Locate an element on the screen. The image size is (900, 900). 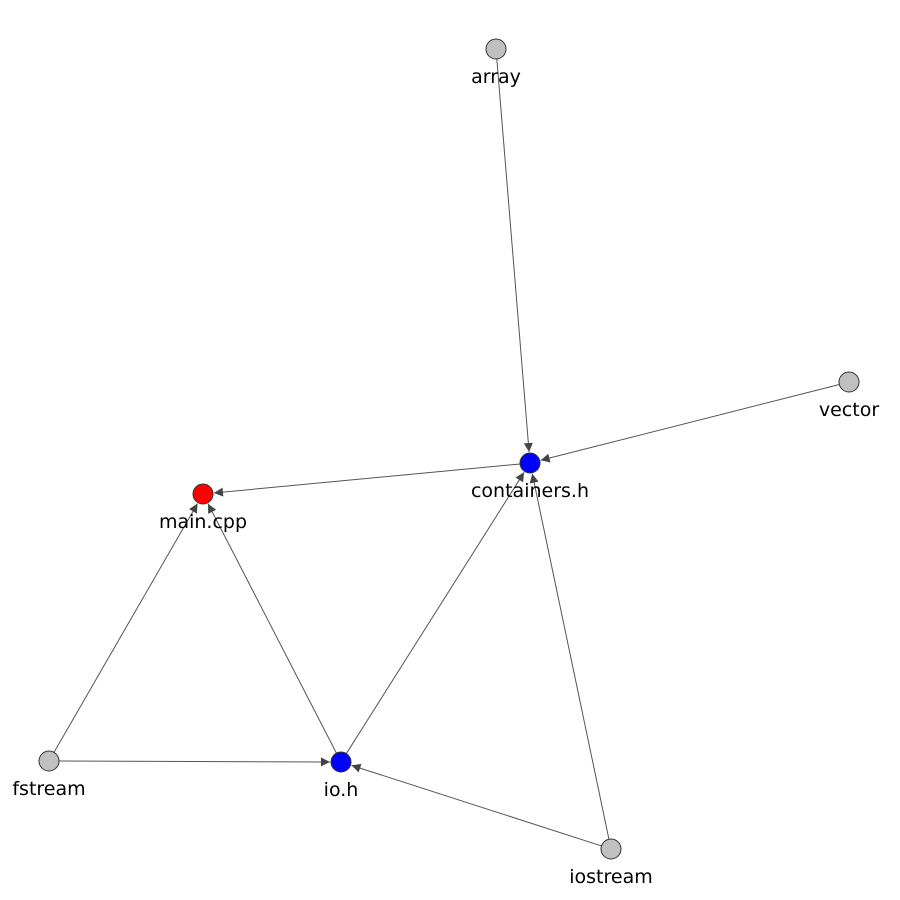
node-label-main_cpp: main.cpp is located at coordinates (203, 522).